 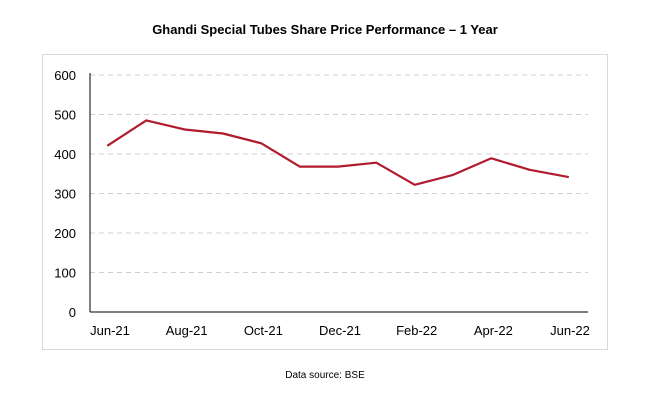 What do you see at coordinates (110, 330) in the screenshot?
I see `x-tick-label: Jun-21` at bounding box center [110, 330].